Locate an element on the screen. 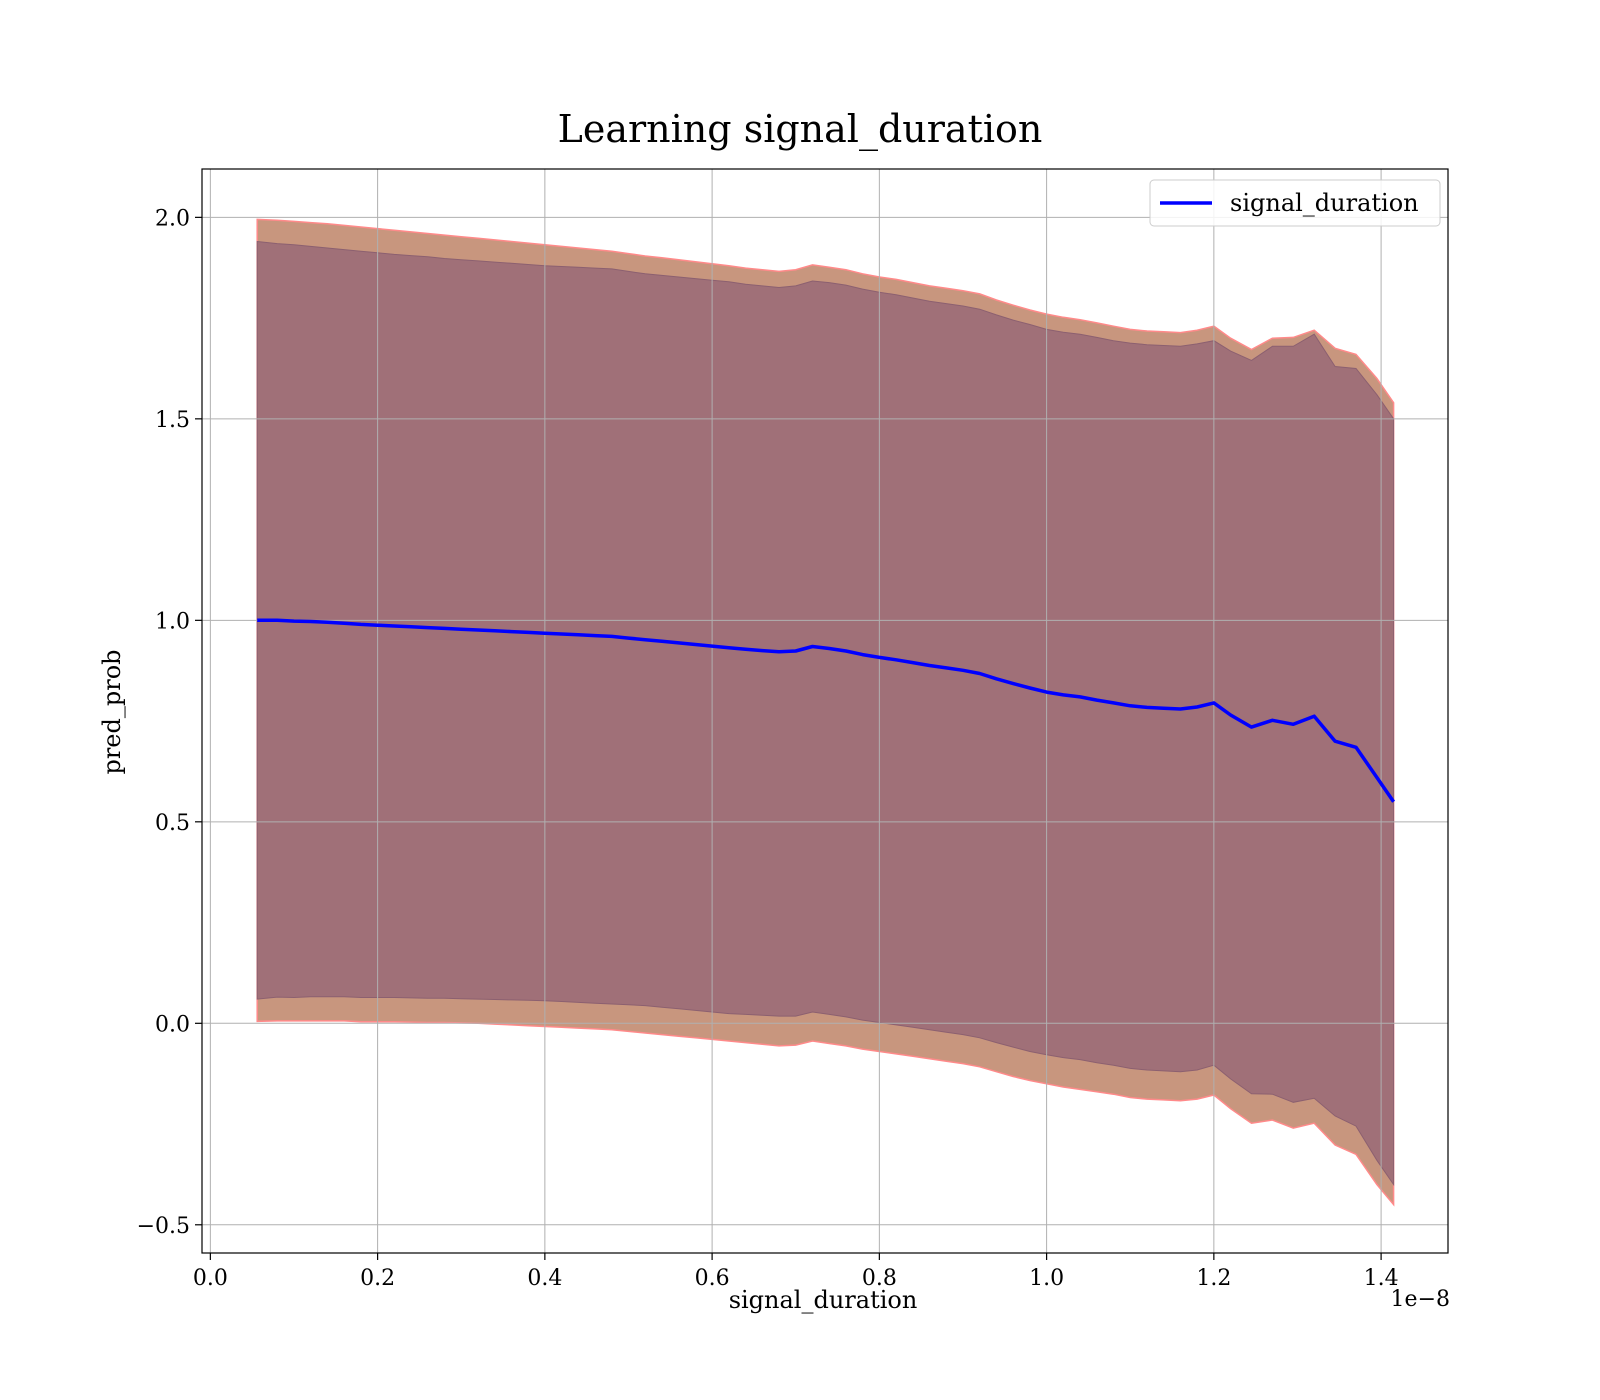 The width and height of the screenshot is (1600, 1400). y-tick-label: −0.5 is located at coordinates (163, 1226).